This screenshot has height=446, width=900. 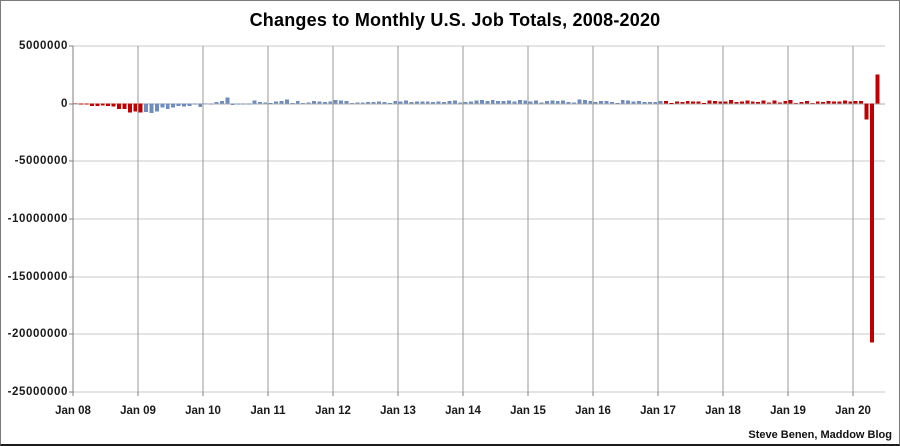 What do you see at coordinates (658, 411) in the screenshot?
I see `x-axis-tick-label: Jan 17` at bounding box center [658, 411].